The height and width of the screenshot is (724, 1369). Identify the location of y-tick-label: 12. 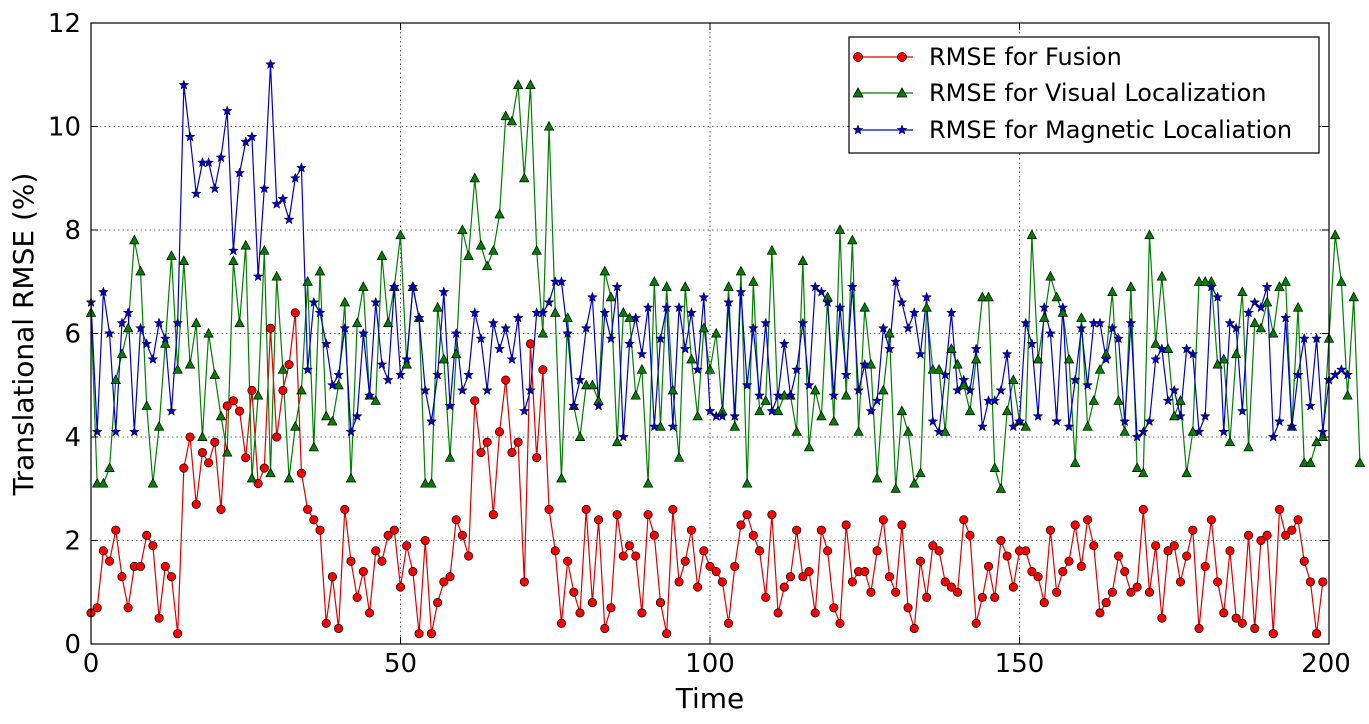
(64, 24).